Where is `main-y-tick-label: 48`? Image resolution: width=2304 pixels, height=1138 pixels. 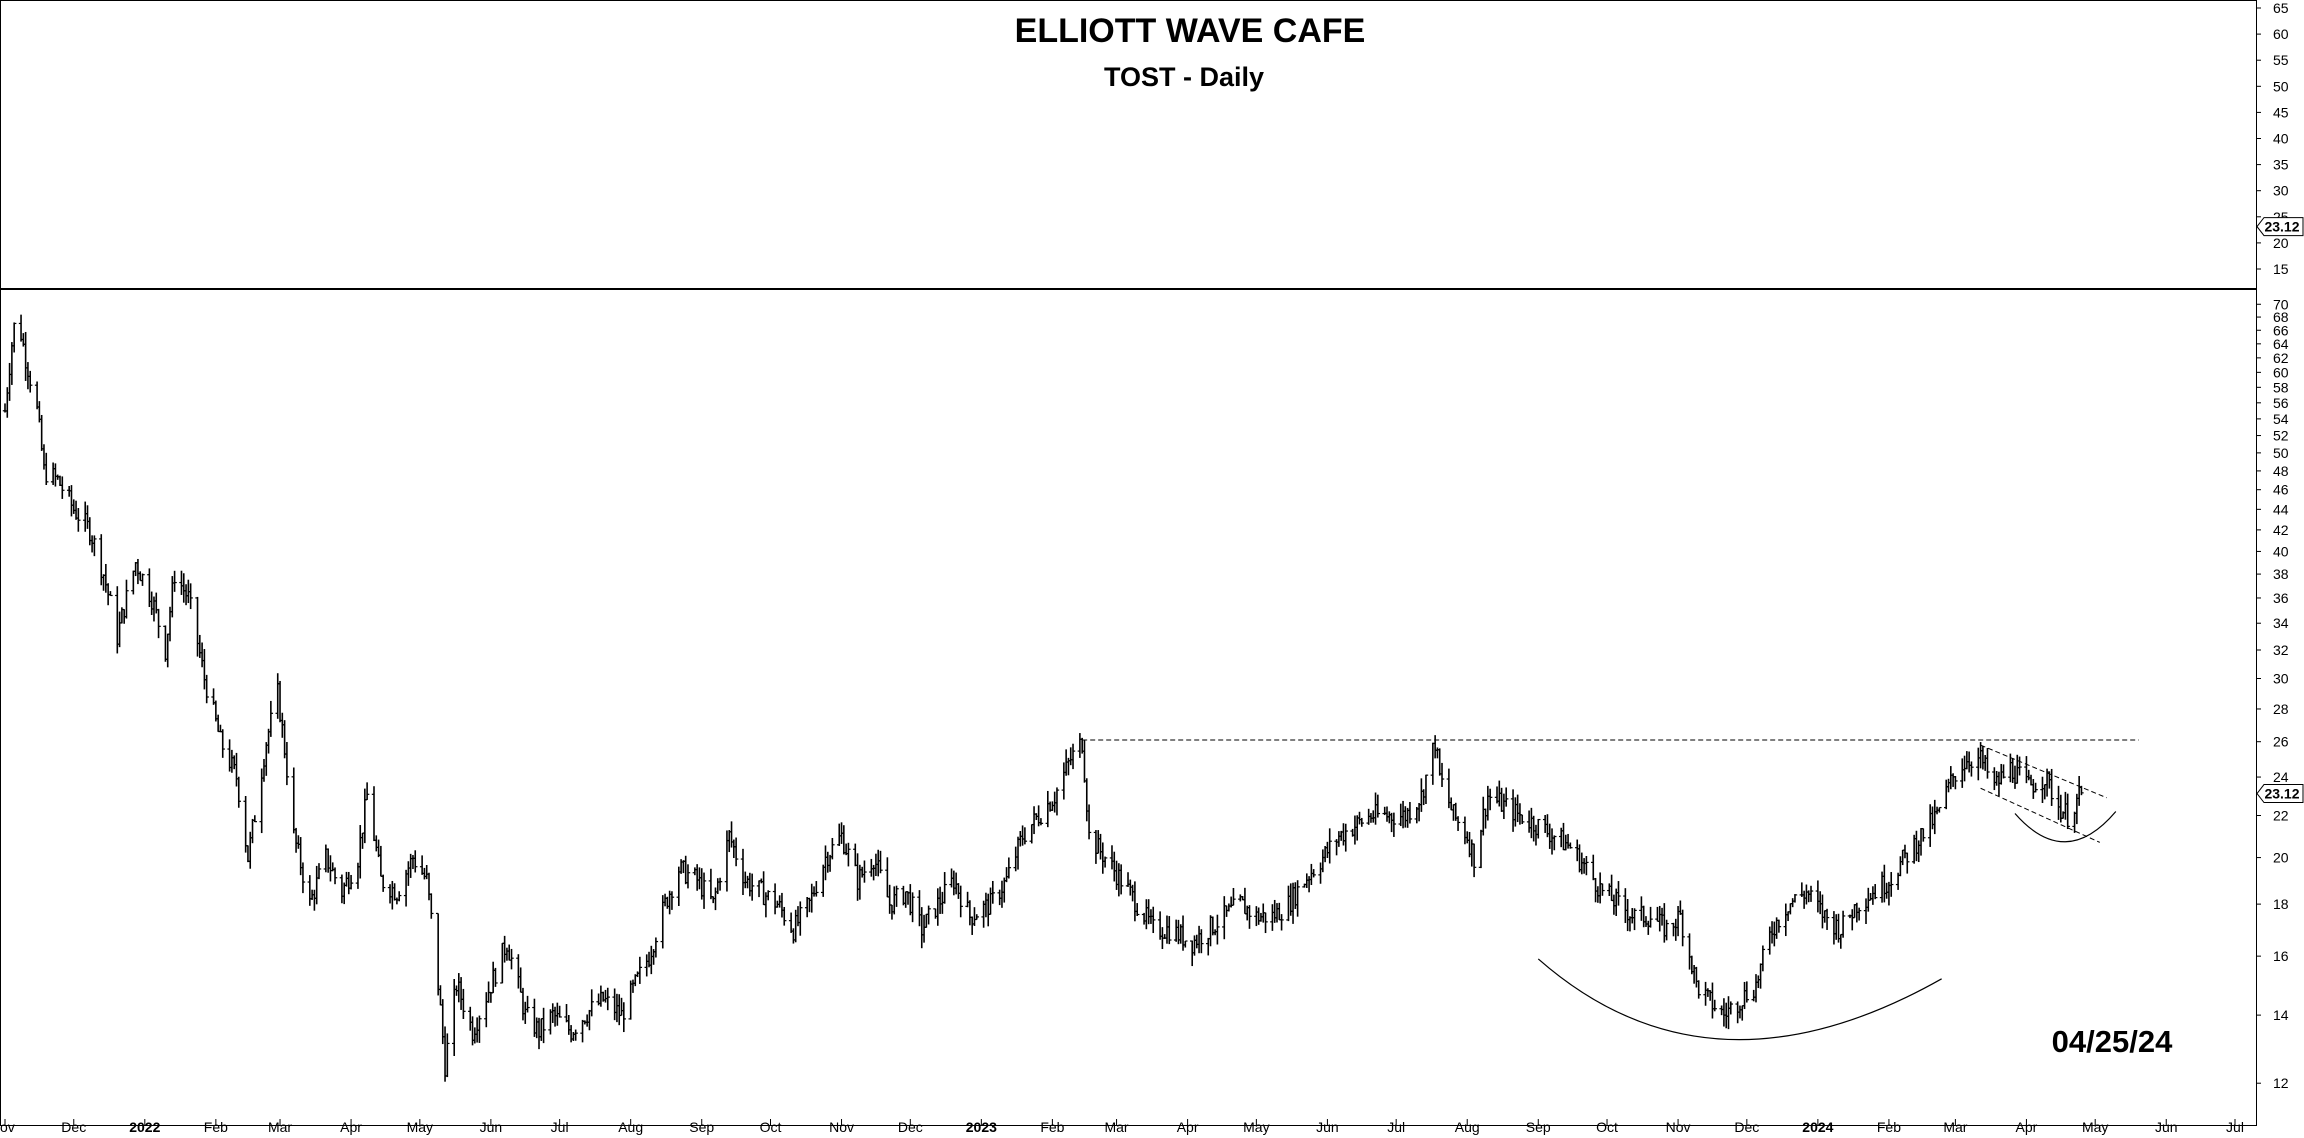 main-y-tick-label: 48 is located at coordinates (2281, 471).